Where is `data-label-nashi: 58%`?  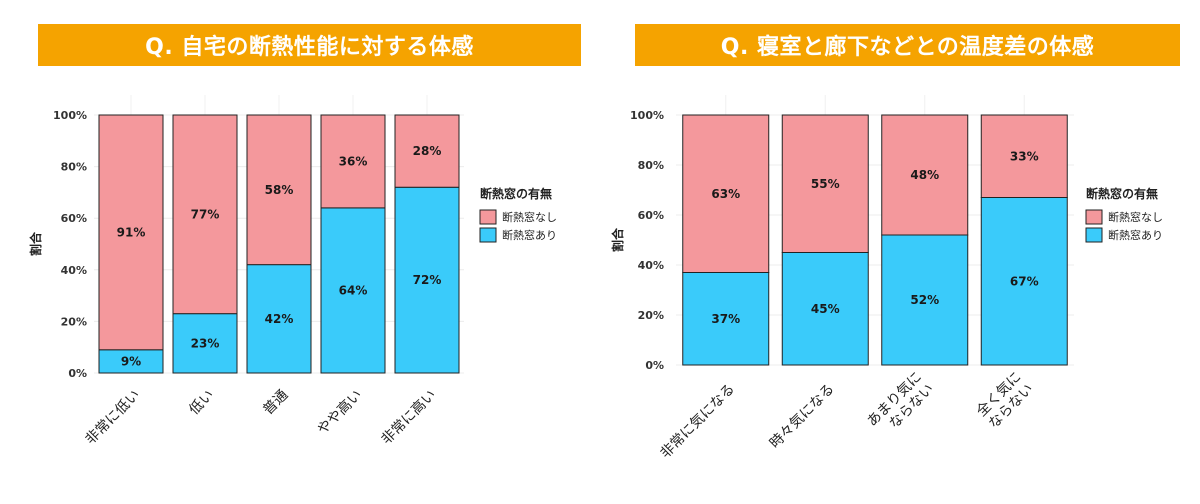 data-label-nashi: 58% is located at coordinates (279, 190).